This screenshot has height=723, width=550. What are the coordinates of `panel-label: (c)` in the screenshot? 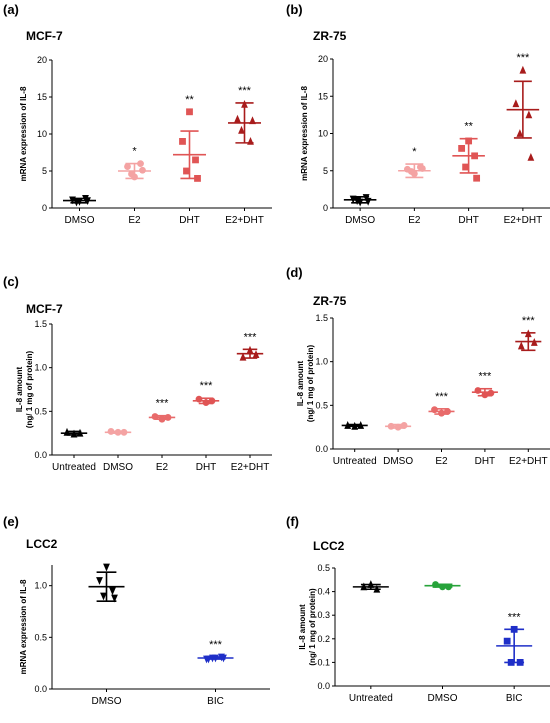 It's located at (11, 281).